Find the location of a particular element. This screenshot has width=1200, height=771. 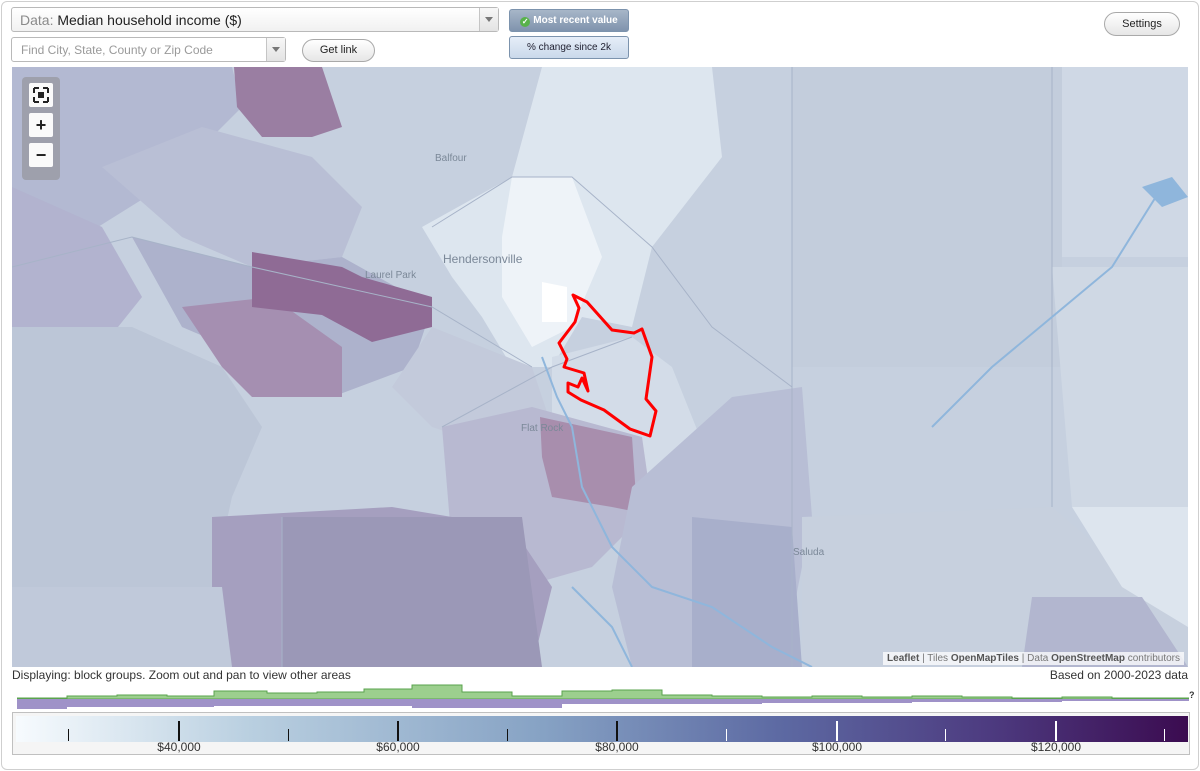

legend-label: $80,000 is located at coordinates (617, 747).